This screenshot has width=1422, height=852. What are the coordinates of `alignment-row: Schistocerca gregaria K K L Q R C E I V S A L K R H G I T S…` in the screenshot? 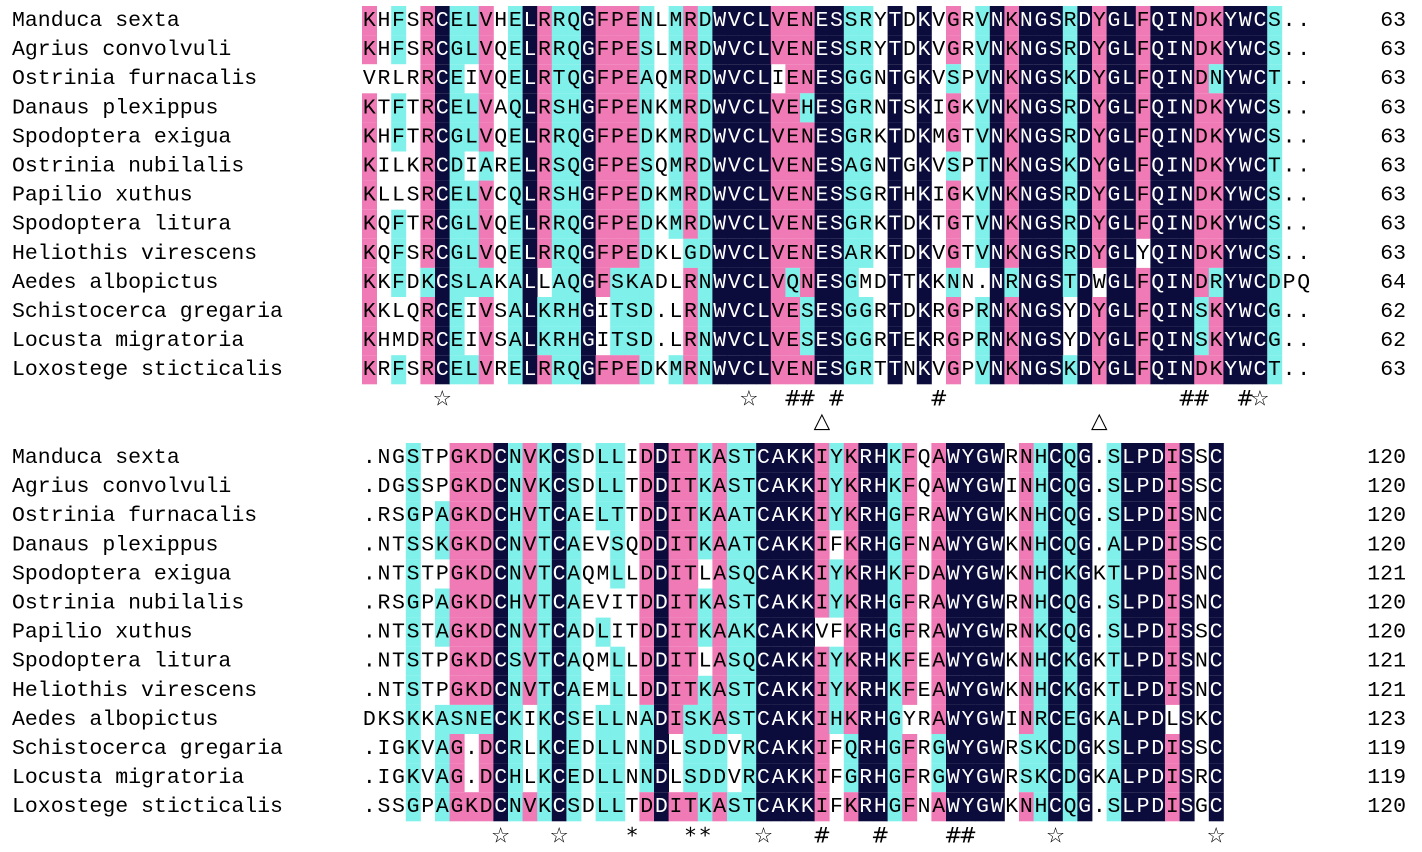 It's located at (709, 312).